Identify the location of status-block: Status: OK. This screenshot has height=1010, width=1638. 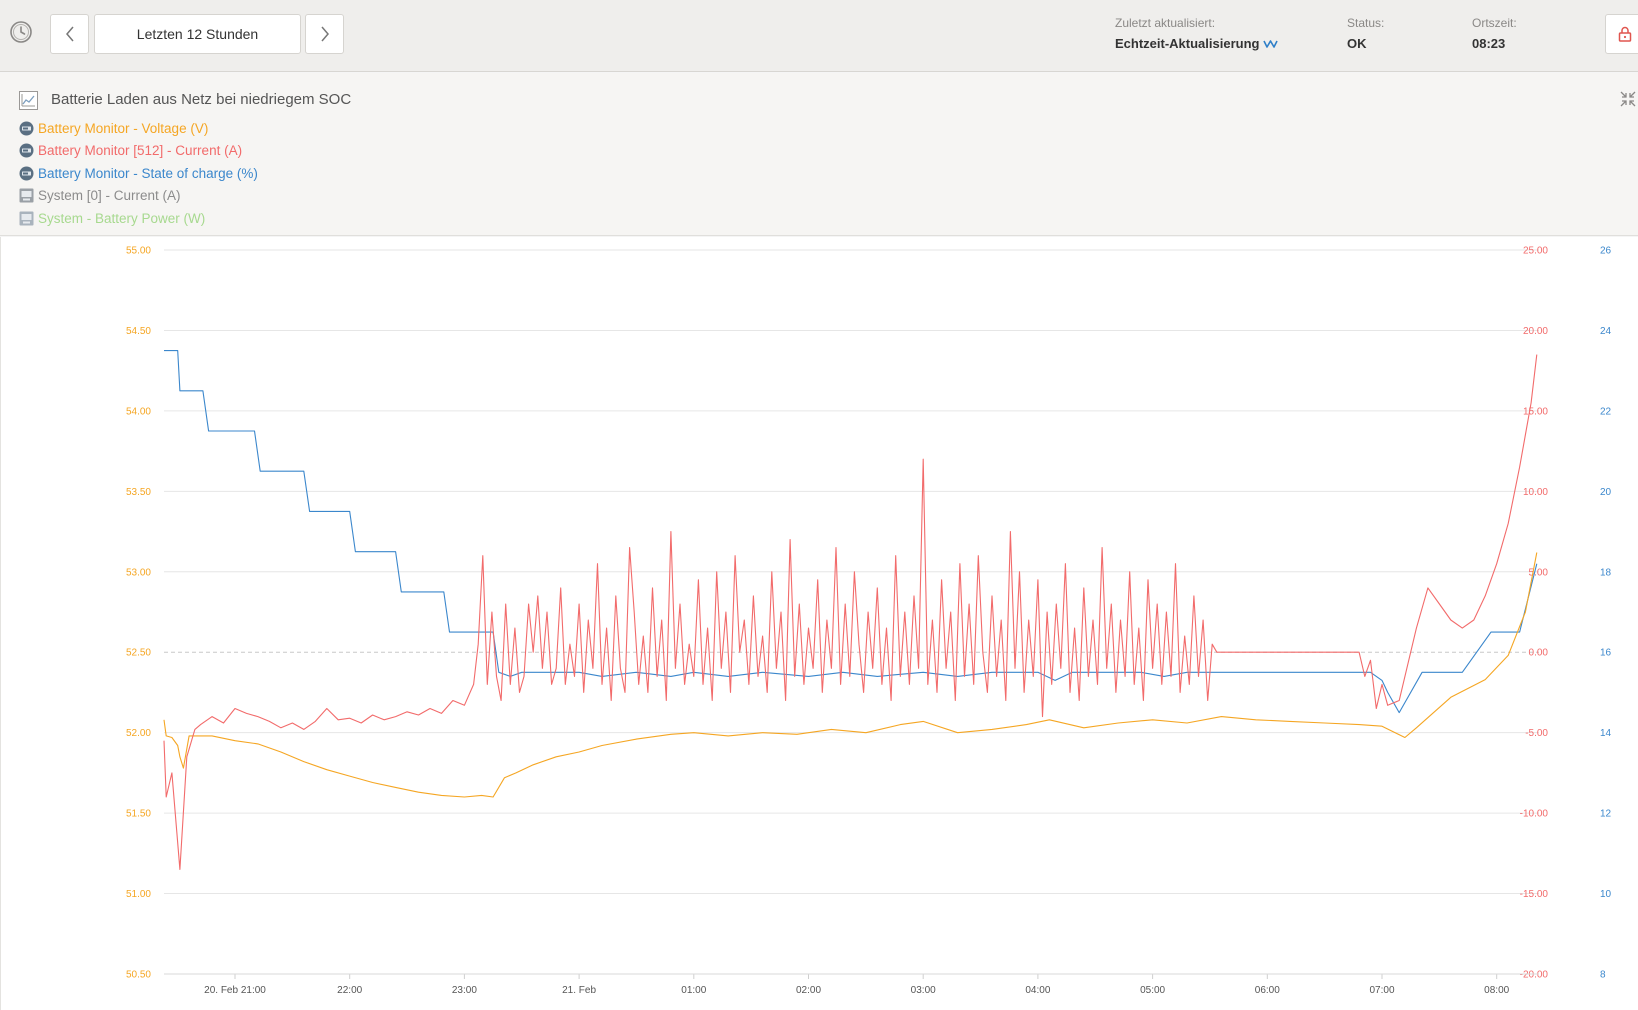
(1365, 33).